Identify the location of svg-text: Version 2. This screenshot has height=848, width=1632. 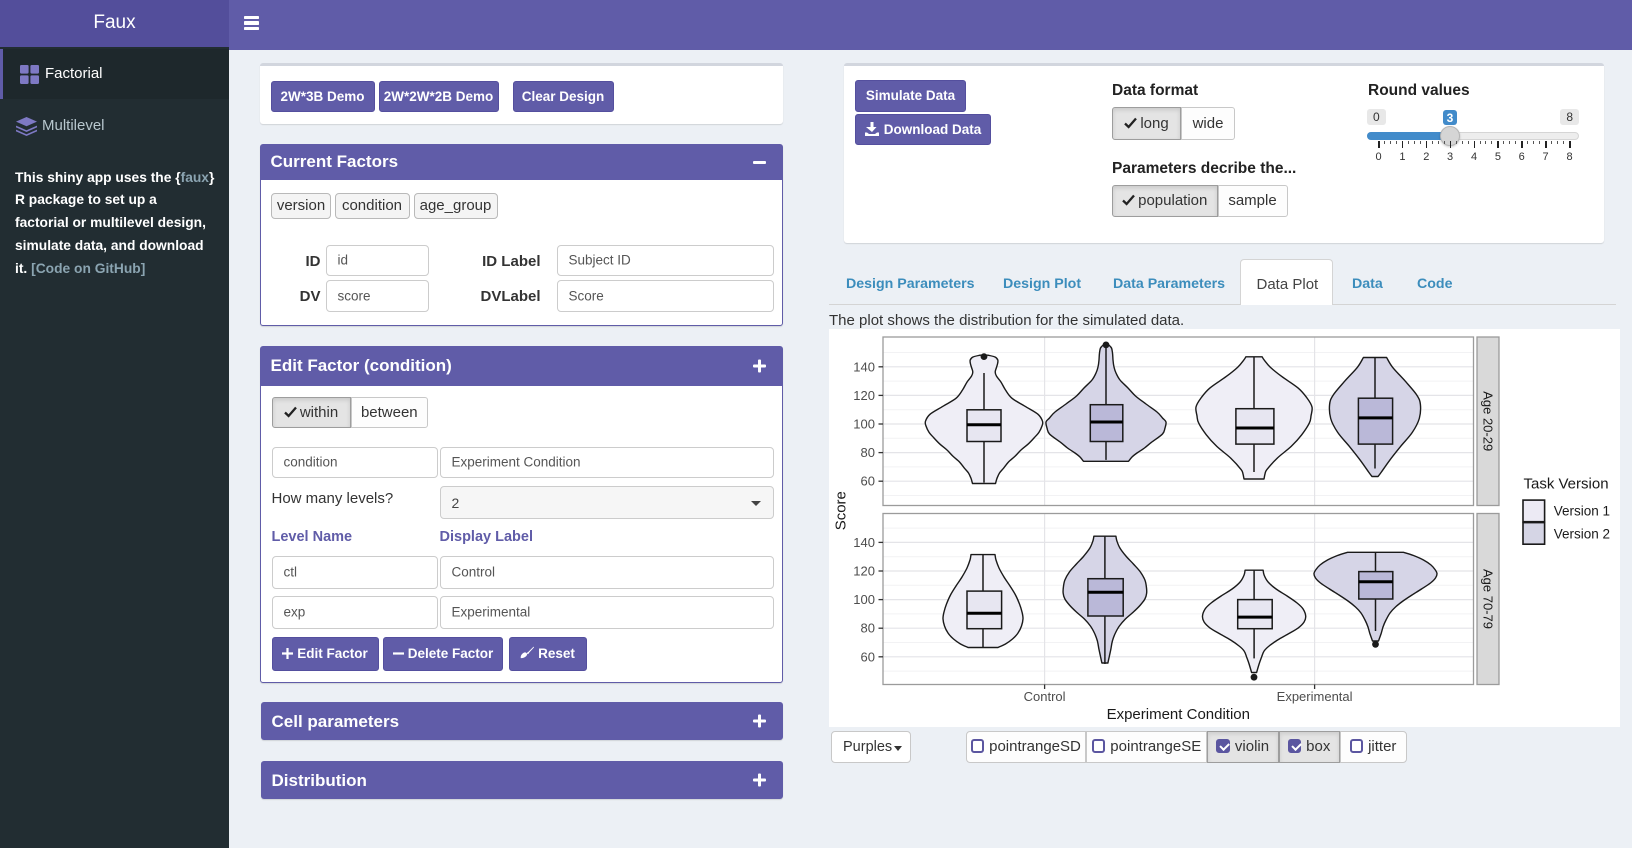
(1582, 533).